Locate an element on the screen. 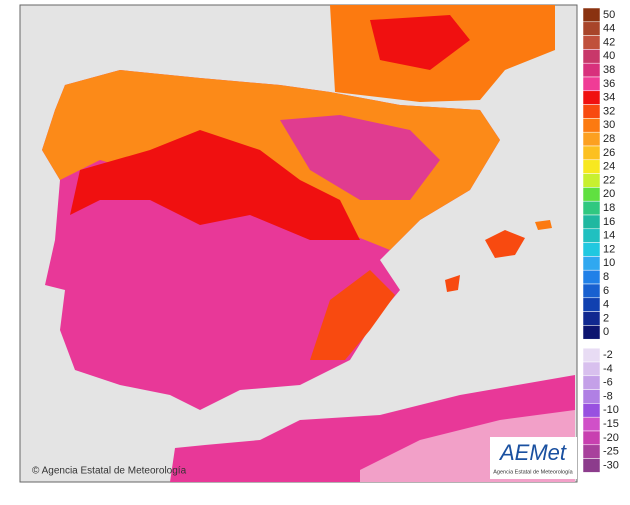 The width and height of the screenshot is (630, 505). legend-label: -2 is located at coordinates (608, 355).